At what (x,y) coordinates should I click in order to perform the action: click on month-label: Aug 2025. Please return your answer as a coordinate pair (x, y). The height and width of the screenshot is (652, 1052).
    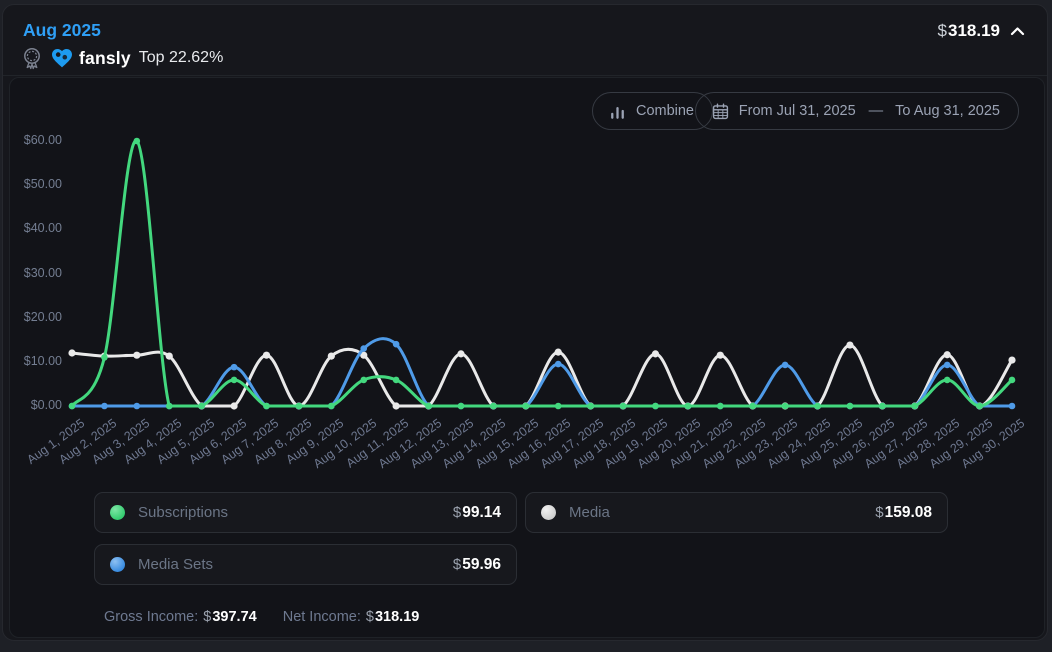
    Looking at the image, I should click on (62, 30).